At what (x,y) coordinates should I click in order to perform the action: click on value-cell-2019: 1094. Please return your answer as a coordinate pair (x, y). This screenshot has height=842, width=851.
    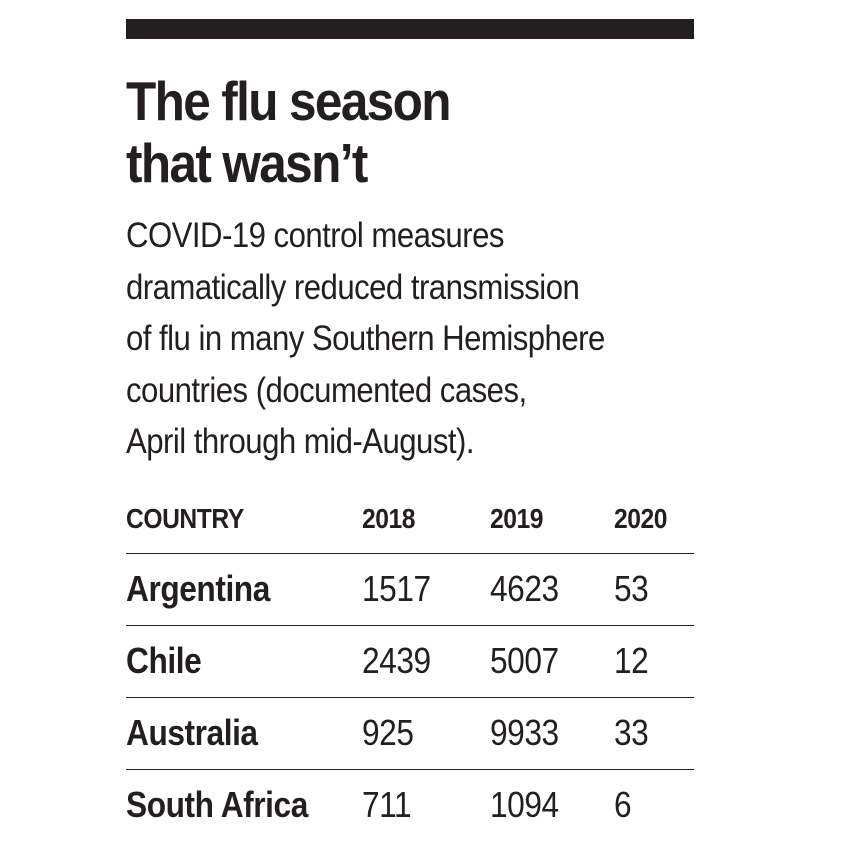
    Looking at the image, I should click on (524, 804).